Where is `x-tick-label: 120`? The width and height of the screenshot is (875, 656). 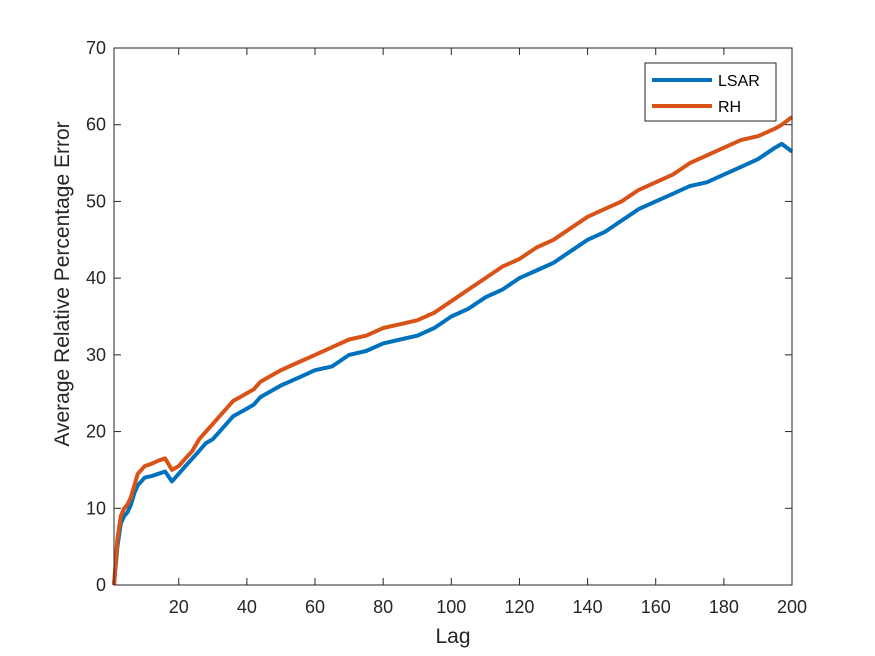 x-tick-label: 120 is located at coordinates (519, 607).